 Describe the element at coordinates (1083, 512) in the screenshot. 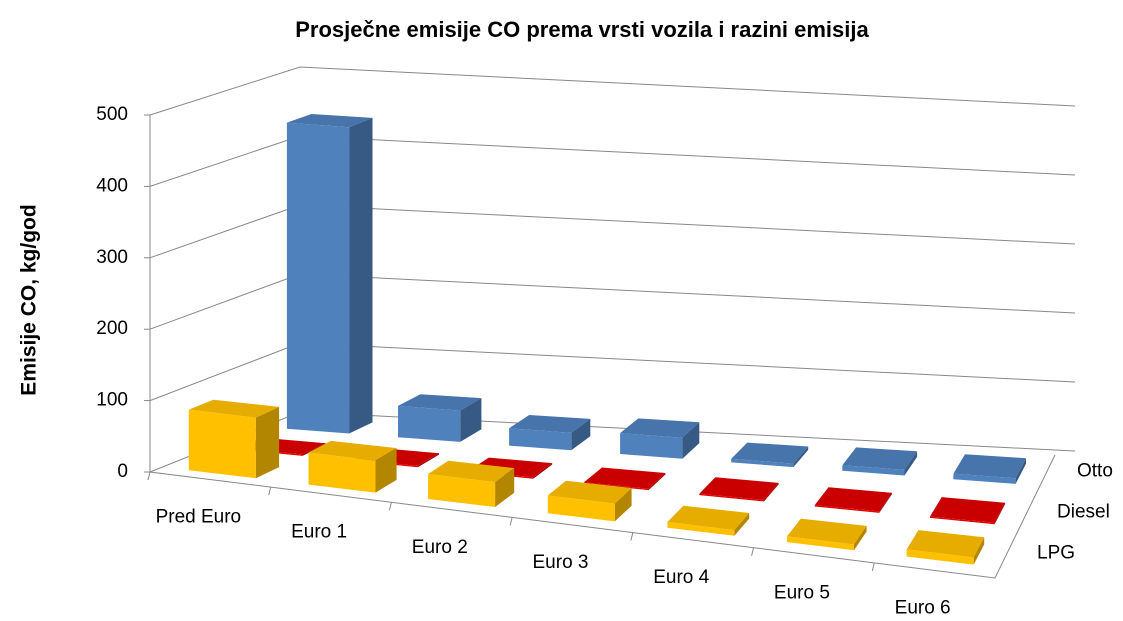

I see `legend-label: Diesel` at that location.